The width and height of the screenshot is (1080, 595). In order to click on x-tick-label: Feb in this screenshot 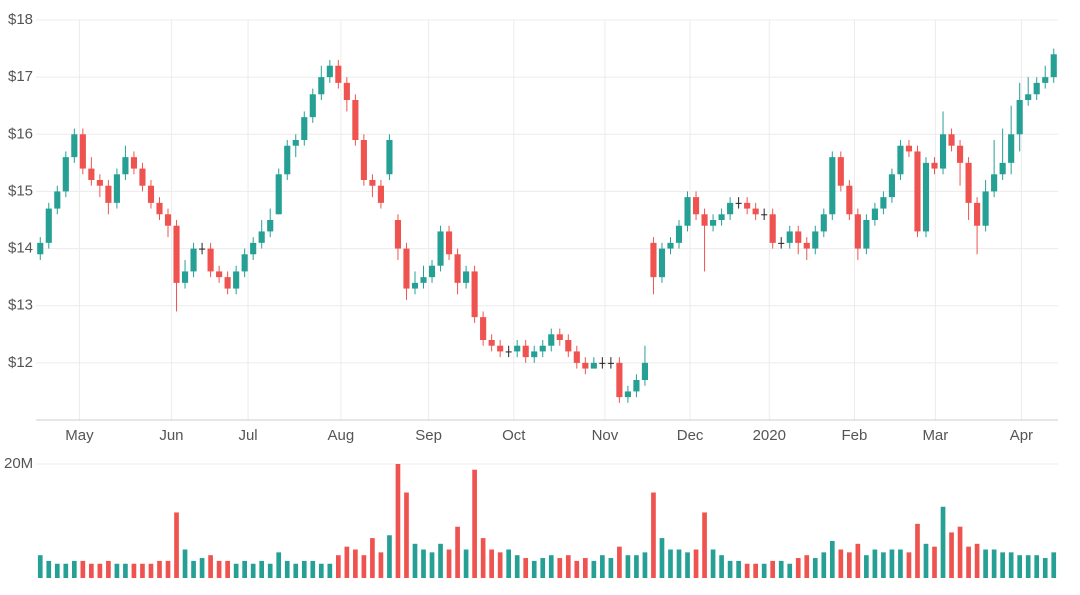, I will do `click(855, 435)`.